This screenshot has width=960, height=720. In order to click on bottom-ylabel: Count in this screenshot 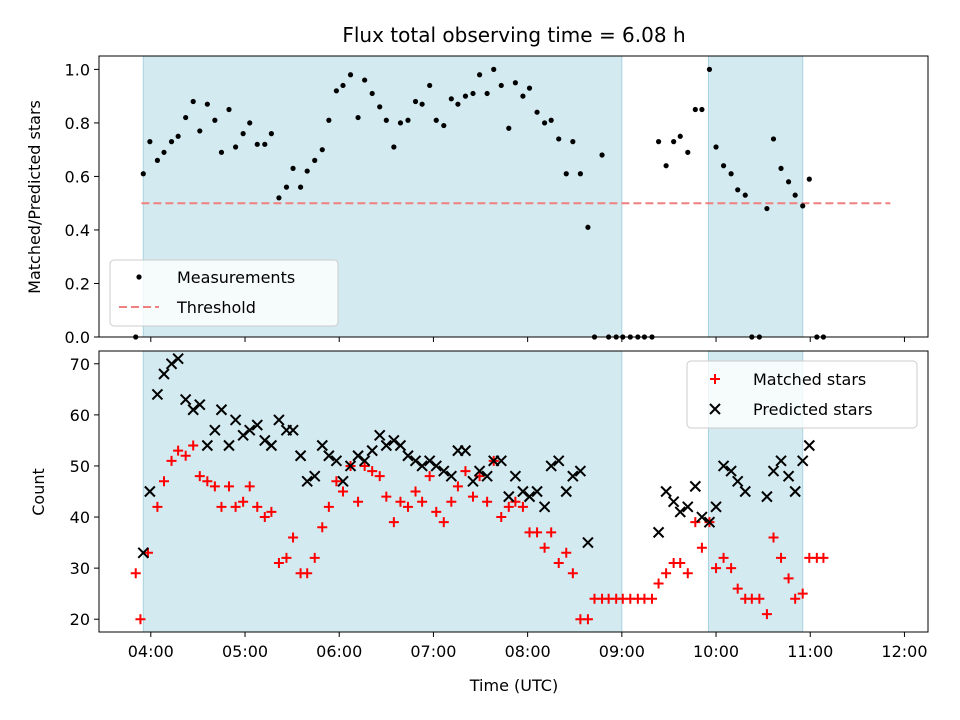, I will do `click(38, 492)`.